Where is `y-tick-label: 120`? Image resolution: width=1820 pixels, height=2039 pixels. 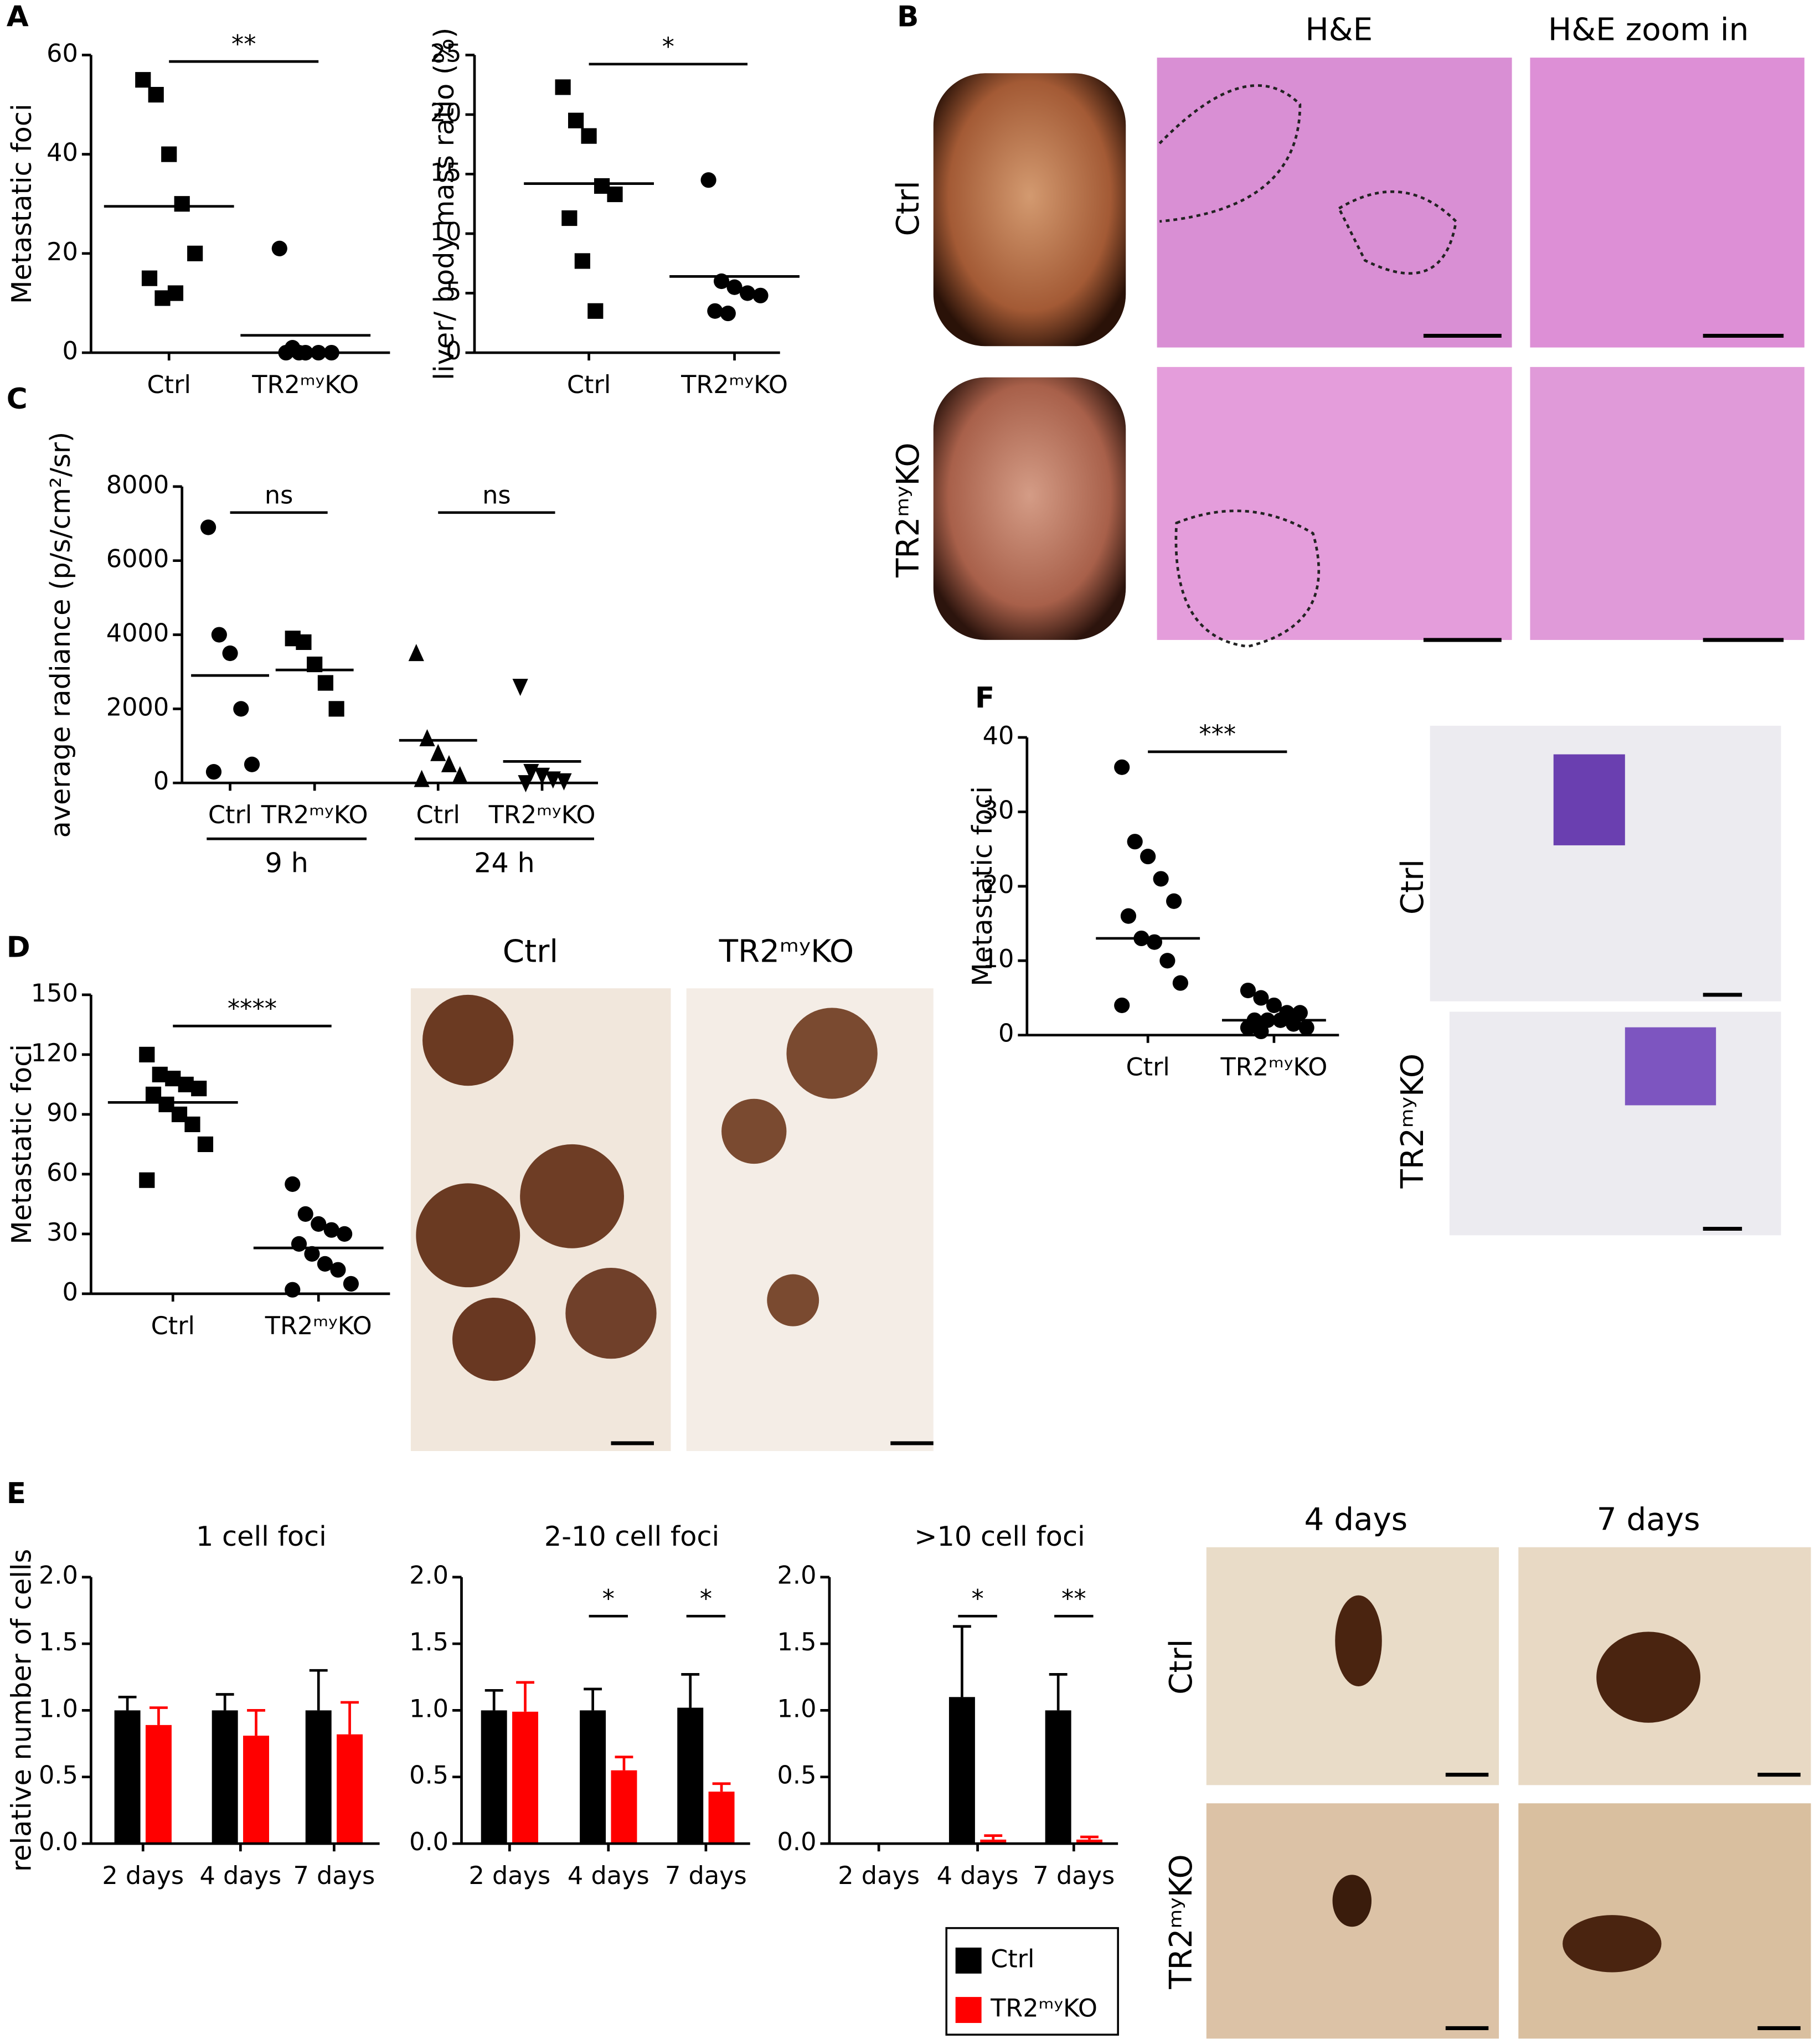
y-tick-label: 120 is located at coordinates (54, 1053).